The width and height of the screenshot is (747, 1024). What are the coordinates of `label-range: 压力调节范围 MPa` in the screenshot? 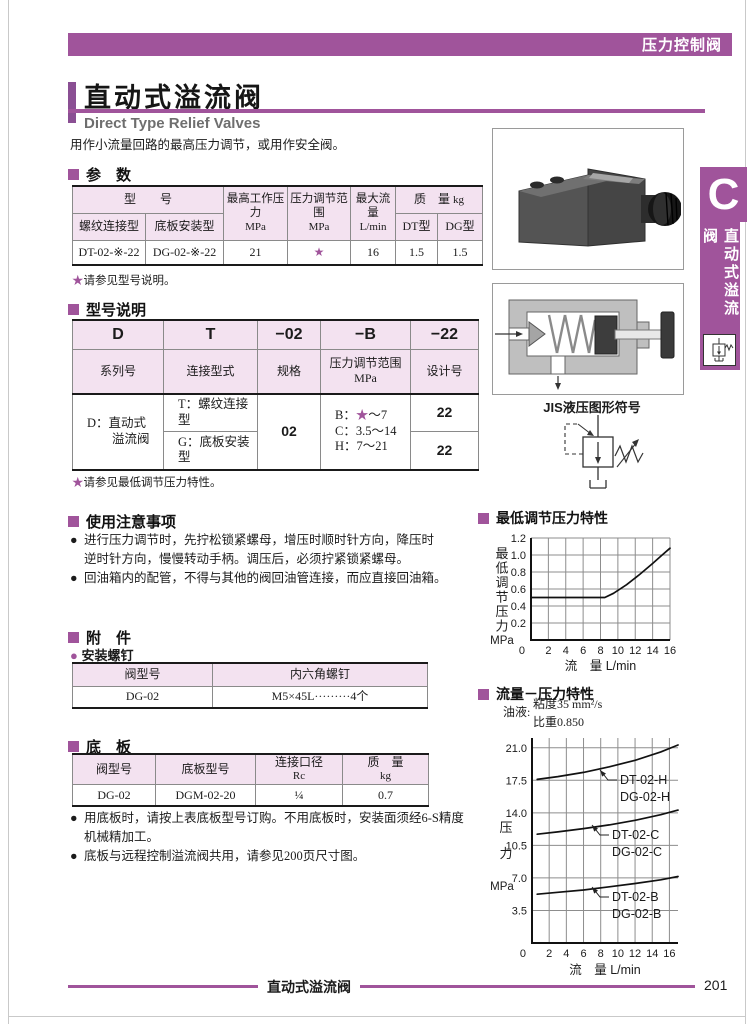 It's located at (365, 372).